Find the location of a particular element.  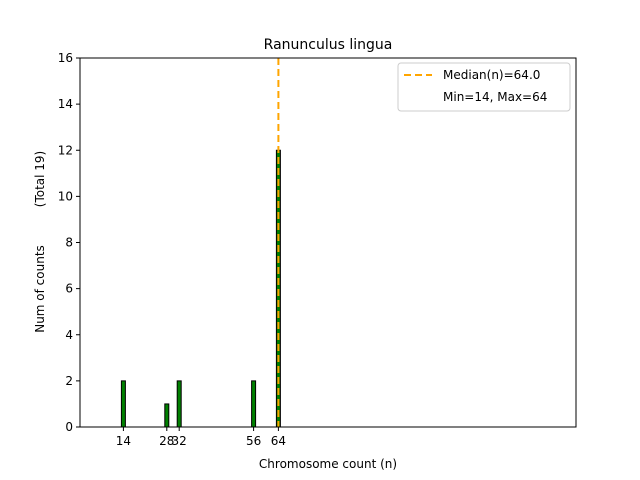

y-axis-label: Num of counts is located at coordinates (40, 289).